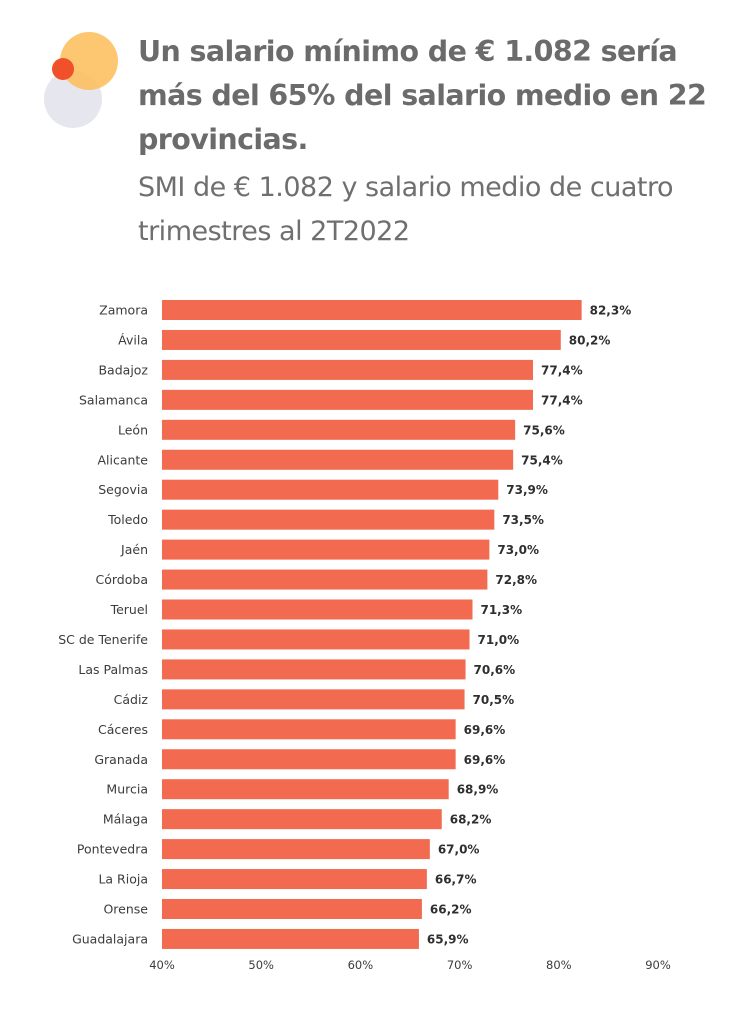  I want to click on logo-red-circle, so click(63, 69).